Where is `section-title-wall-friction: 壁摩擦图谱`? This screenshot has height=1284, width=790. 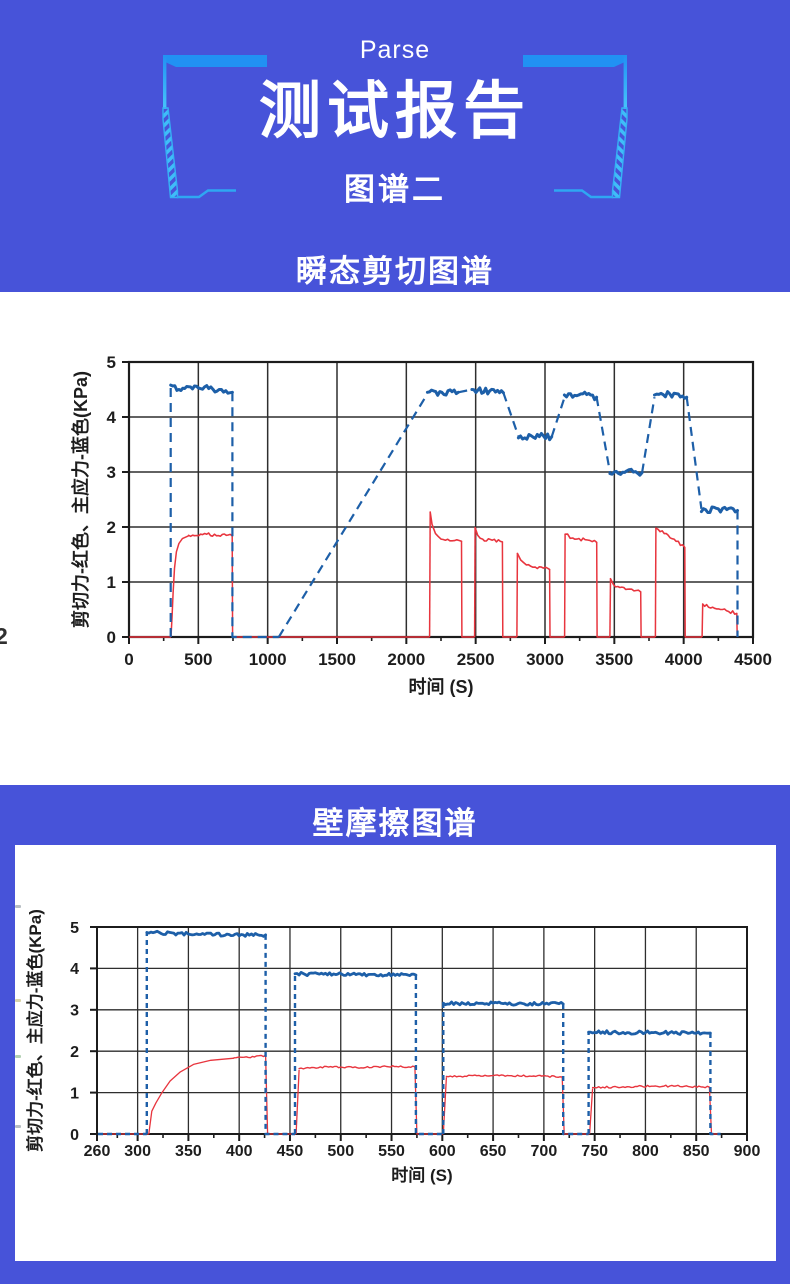
section-title-wall-friction: 壁摩擦图谱 is located at coordinates (395, 823).